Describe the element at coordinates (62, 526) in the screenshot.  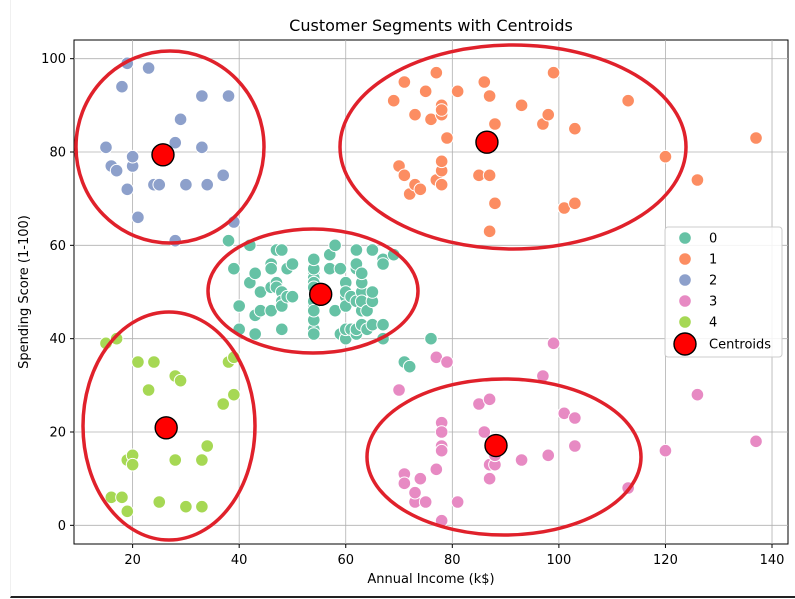
I see `y-tick-label: 0` at that location.